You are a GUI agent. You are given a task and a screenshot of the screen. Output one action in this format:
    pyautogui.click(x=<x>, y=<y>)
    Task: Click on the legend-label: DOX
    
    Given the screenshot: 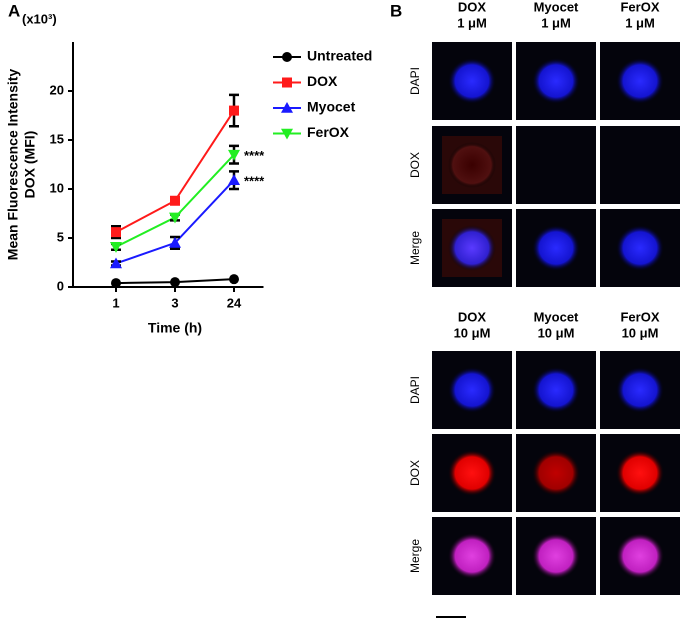 What is the action you would take?
    pyautogui.click(x=322, y=81)
    